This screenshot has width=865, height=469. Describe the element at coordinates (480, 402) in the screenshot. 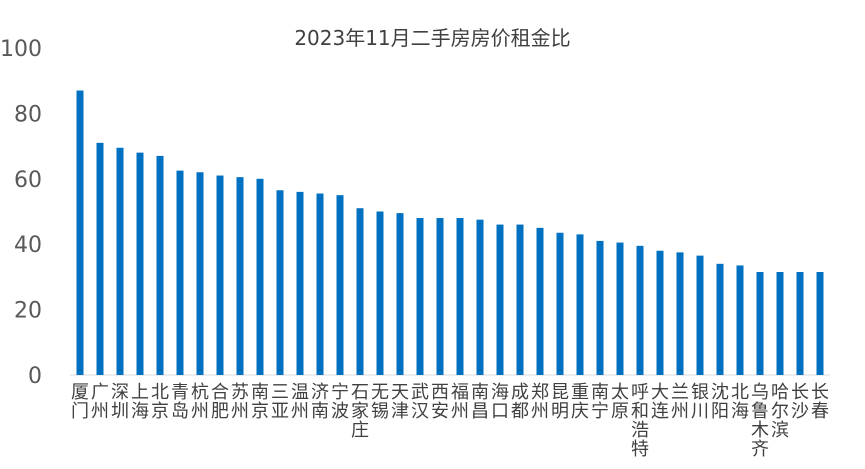

I see `x-tick-label: 南昌` at that location.